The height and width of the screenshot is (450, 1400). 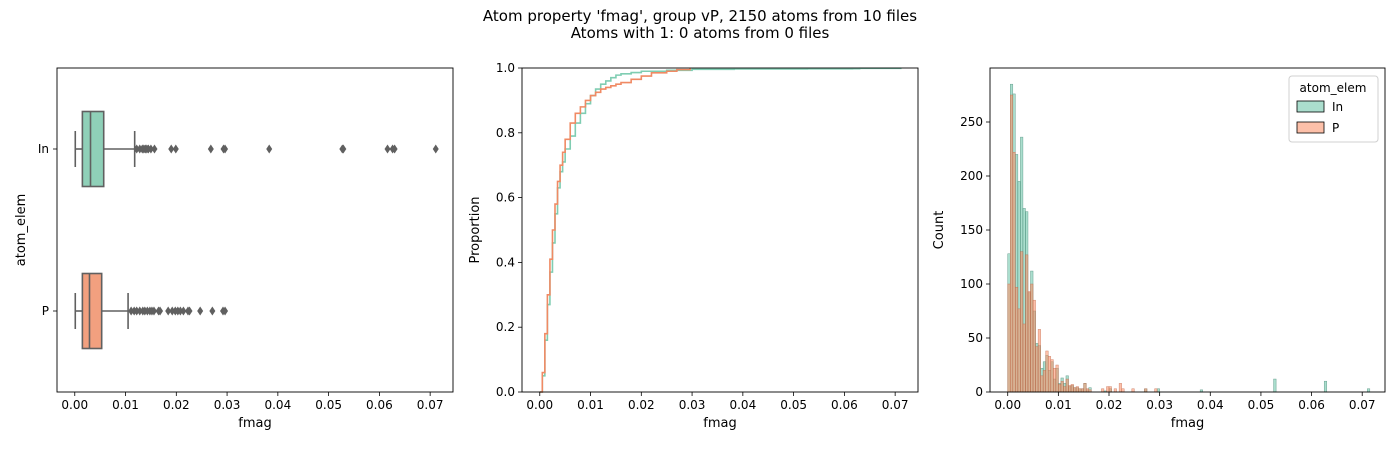 I want to click on y-axis-label: atom_elem, so click(x=21, y=230).